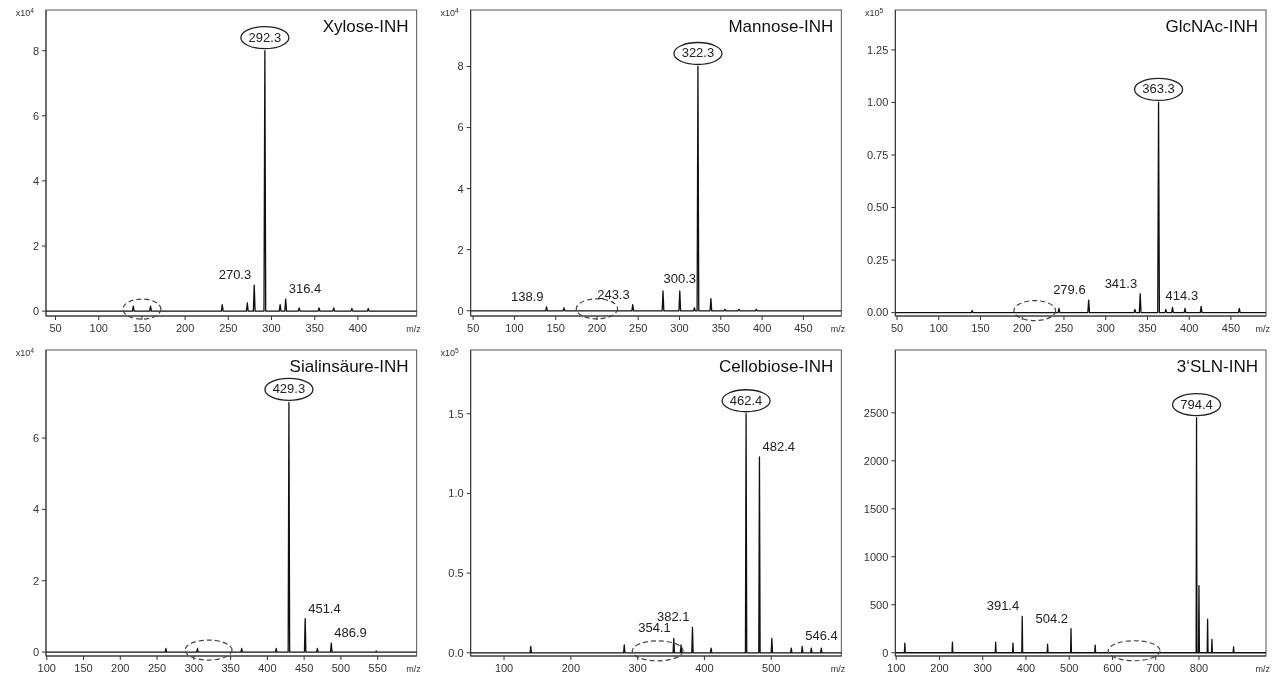 Image resolution: width=1274 pixels, height=680 pixels. What do you see at coordinates (1199, 668) in the screenshot?
I see `x-tick-label: 800` at bounding box center [1199, 668].